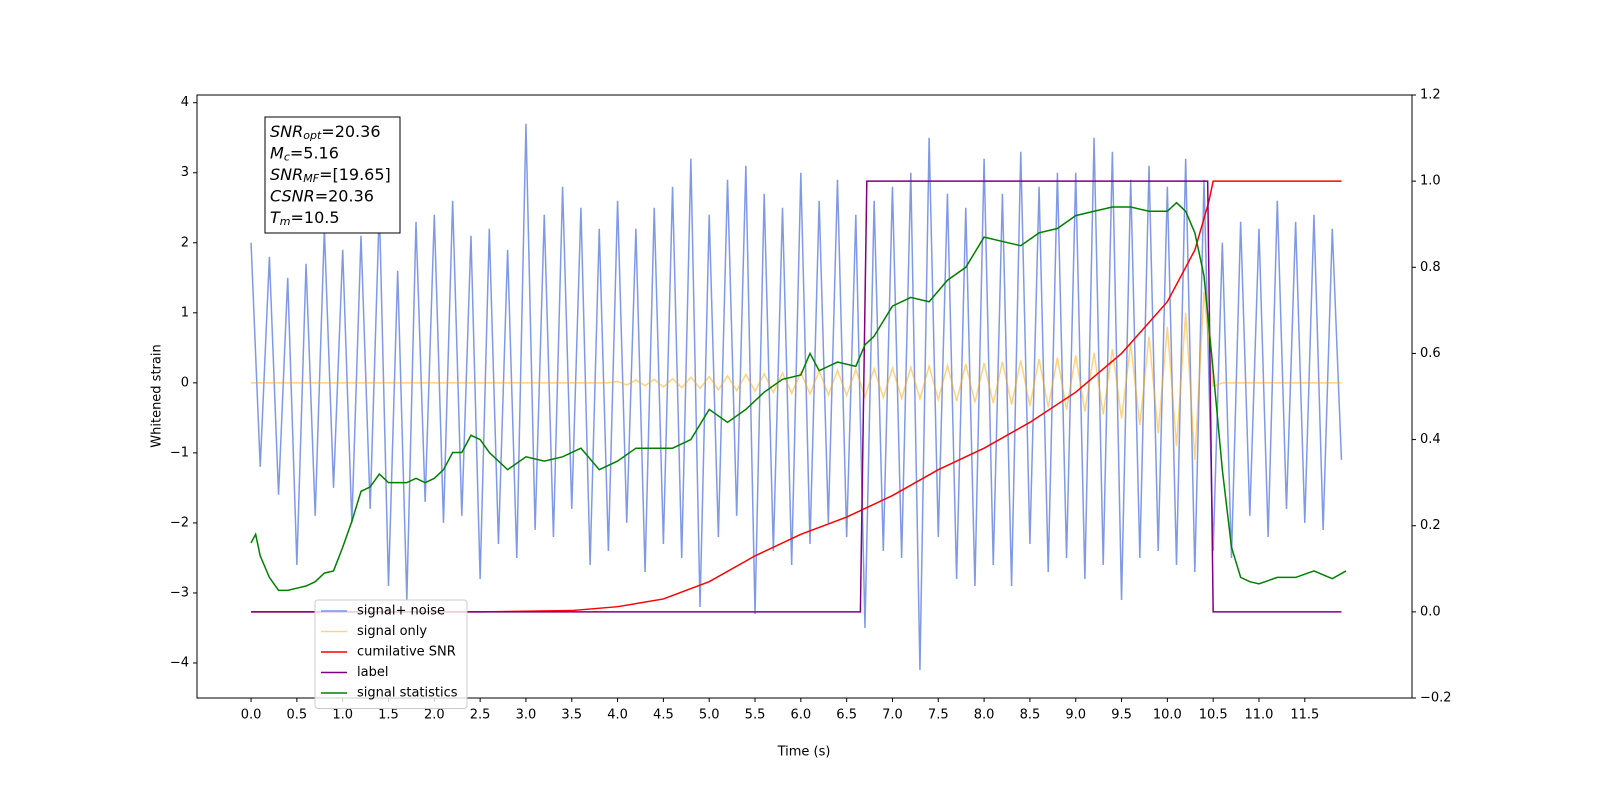 The image size is (1600, 800). Describe the element at coordinates (709, 715) in the screenshot. I see `x-tick-label: 5.0` at that location.